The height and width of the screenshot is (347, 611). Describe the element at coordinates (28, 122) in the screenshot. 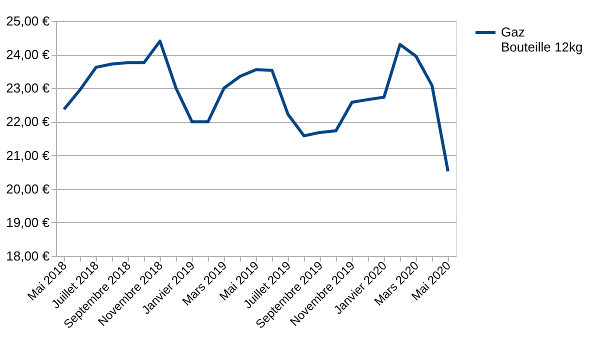

I see `y-tick-label: 22,00 €` at that location.